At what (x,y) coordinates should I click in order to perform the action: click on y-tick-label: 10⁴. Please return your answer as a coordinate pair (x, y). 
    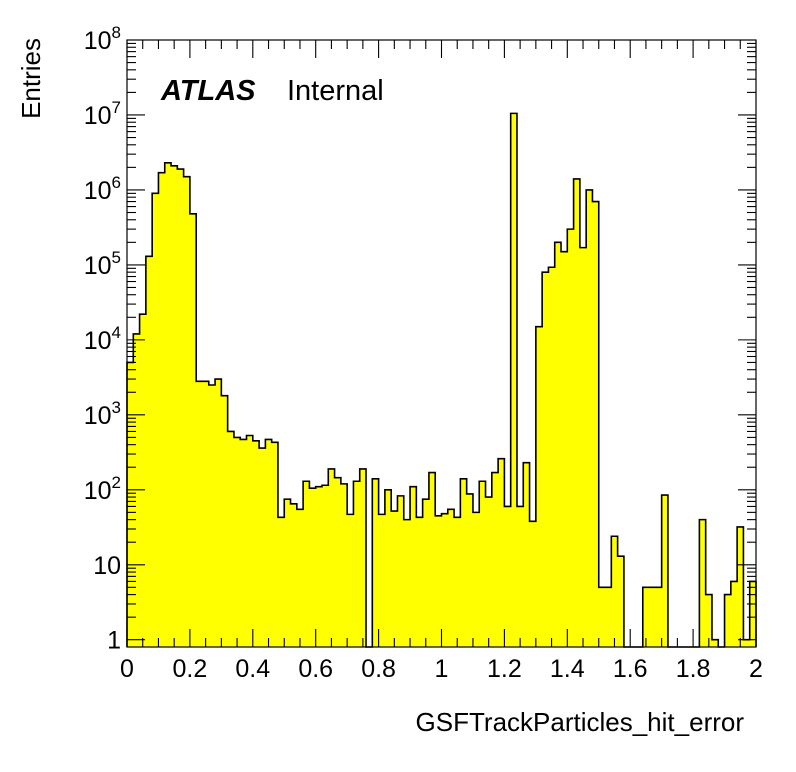
    Looking at the image, I should click on (102, 339).